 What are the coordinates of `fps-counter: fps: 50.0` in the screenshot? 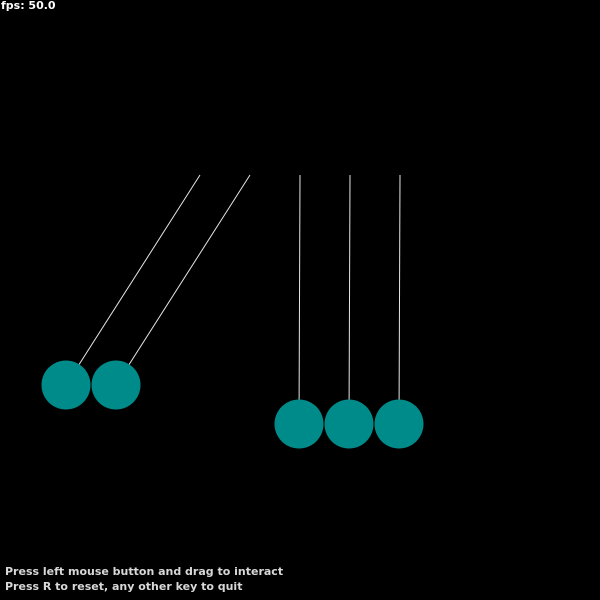 It's located at (28, 6).